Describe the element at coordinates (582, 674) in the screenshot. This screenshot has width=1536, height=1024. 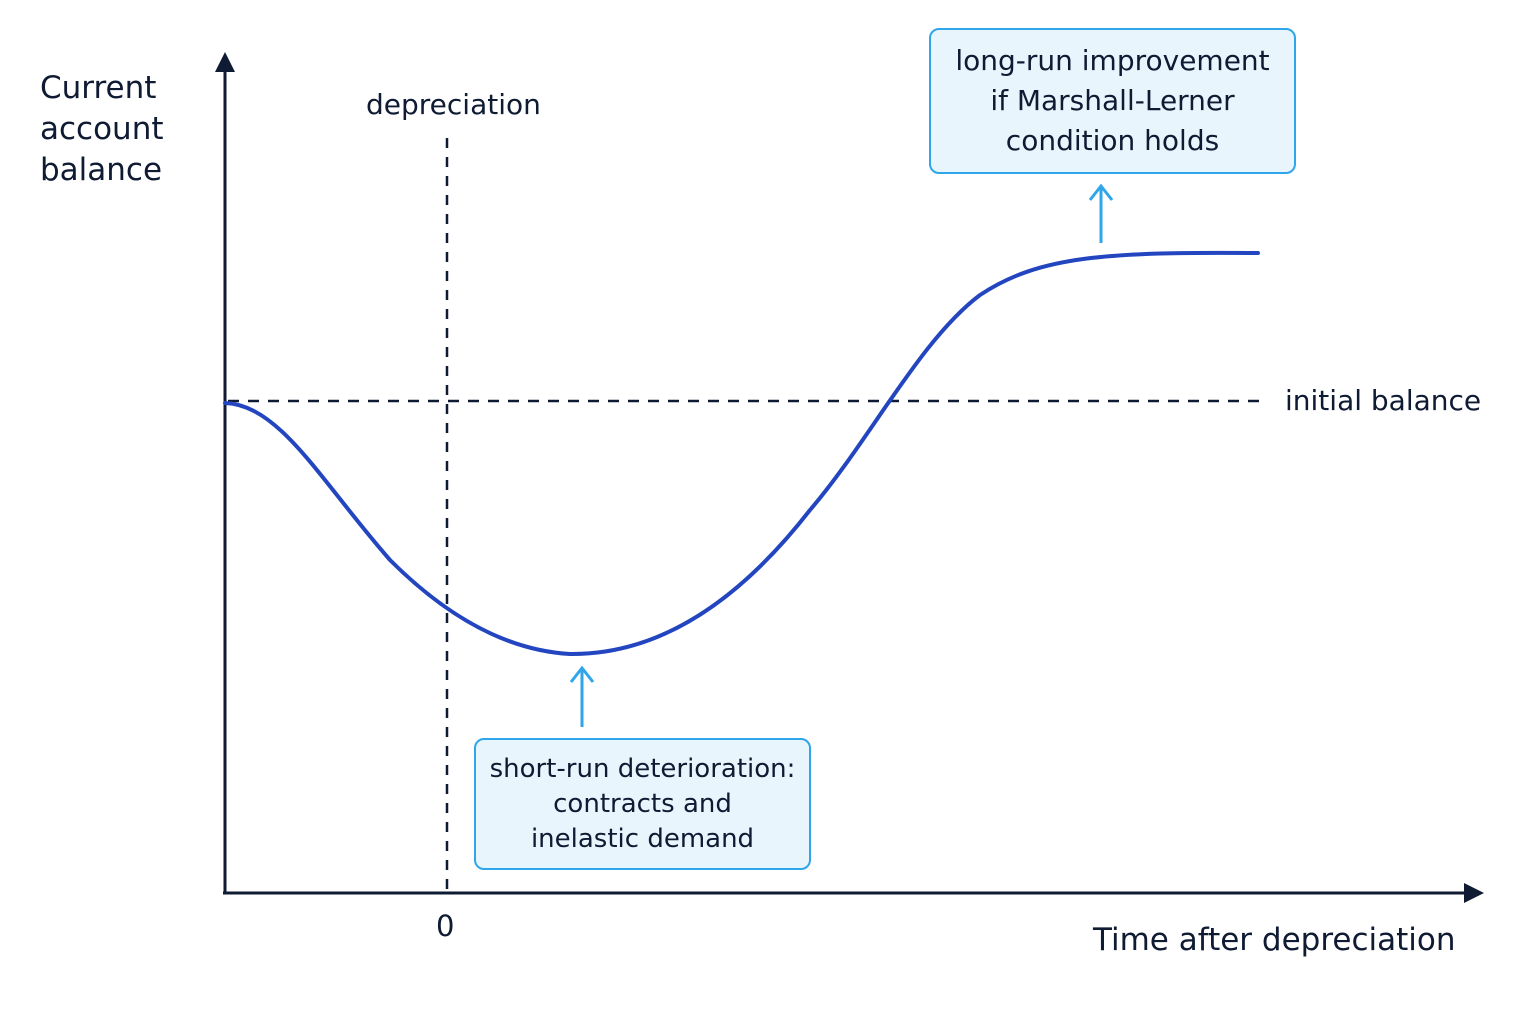
I see `short-run-arrow-head` at that location.